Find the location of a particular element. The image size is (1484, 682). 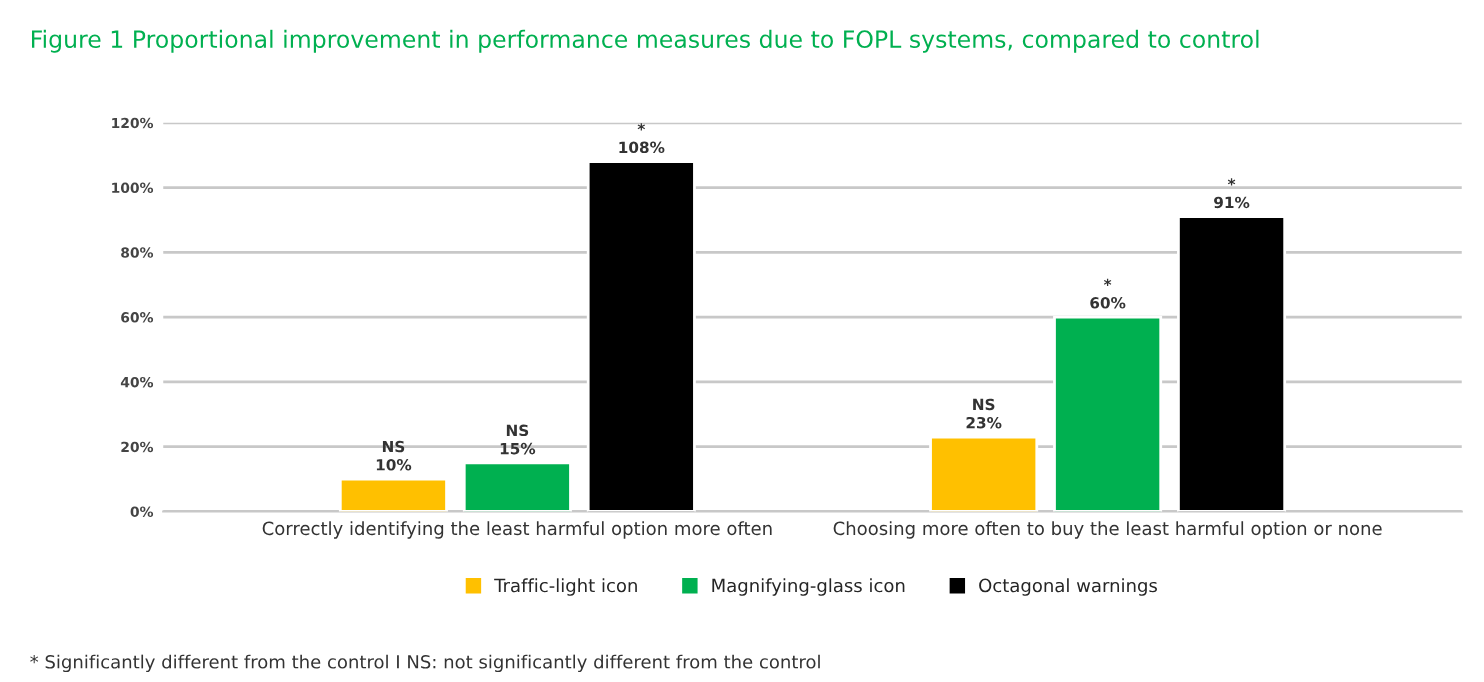

legend-label: Octagonal warnings is located at coordinates (1068, 587).